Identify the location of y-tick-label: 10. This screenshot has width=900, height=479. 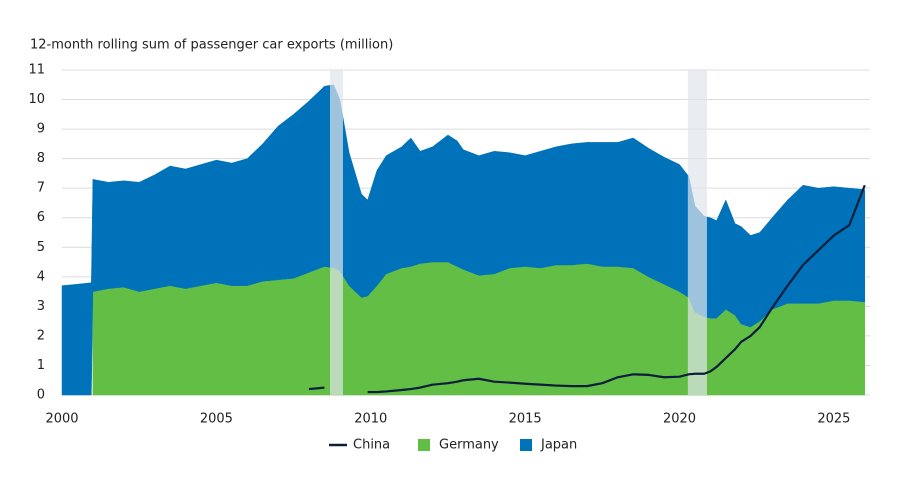
(36, 99).